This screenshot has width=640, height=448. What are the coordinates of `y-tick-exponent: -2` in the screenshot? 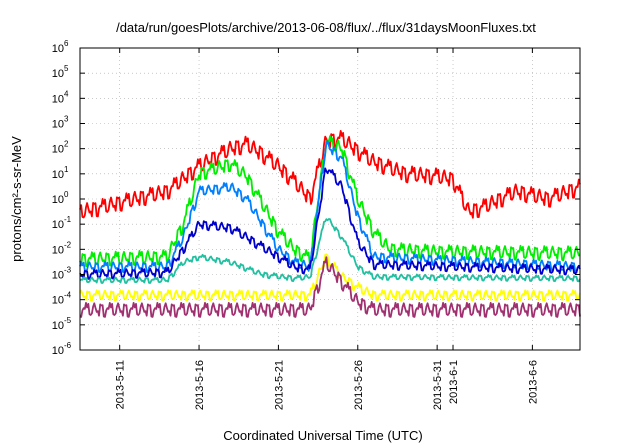 It's located at (68, 244).